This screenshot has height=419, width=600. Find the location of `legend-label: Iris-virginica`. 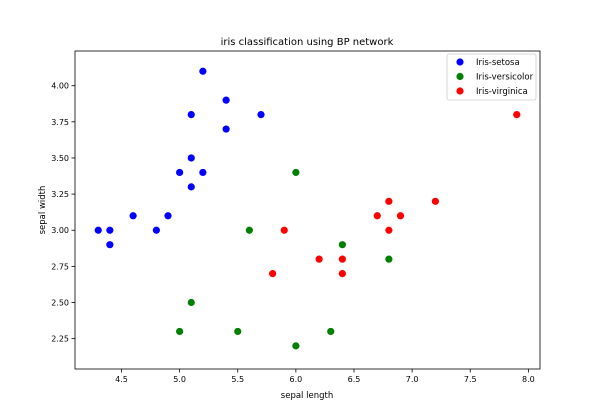

legend-label: Iris-virginica is located at coordinates (502, 92).